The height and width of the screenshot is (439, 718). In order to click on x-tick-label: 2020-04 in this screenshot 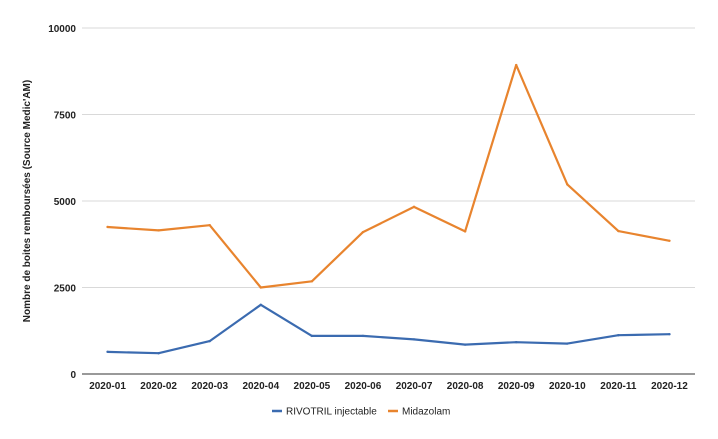, I will do `click(260, 386)`.